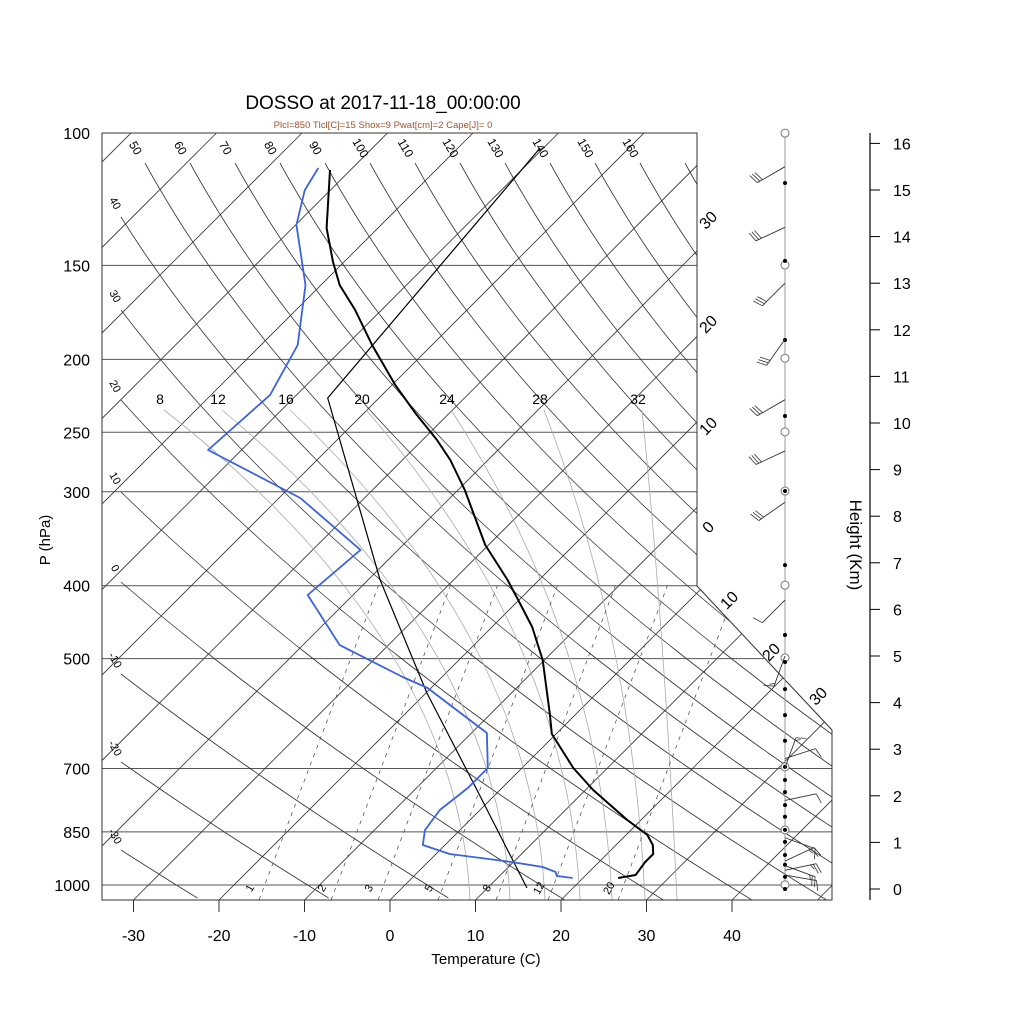 The height and width of the screenshot is (1024, 1024). Describe the element at coordinates (487, 888) in the screenshot. I see `mixing-ratio-label: 8` at that location.